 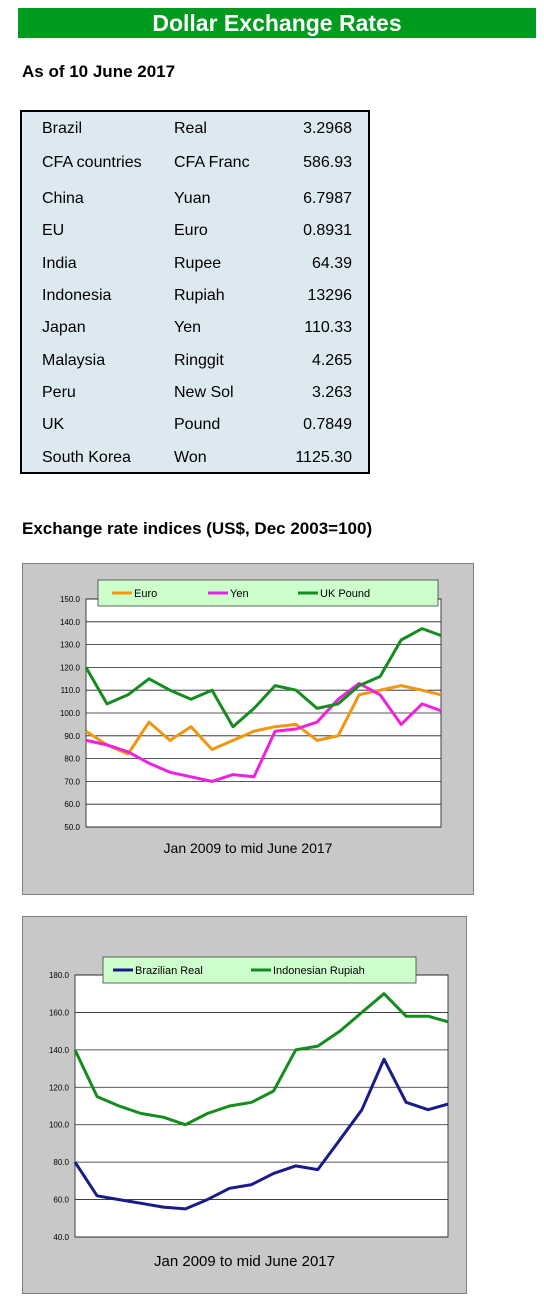 What do you see at coordinates (145, 594) in the screenshot?
I see `legend-label: Euro` at bounding box center [145, 594].